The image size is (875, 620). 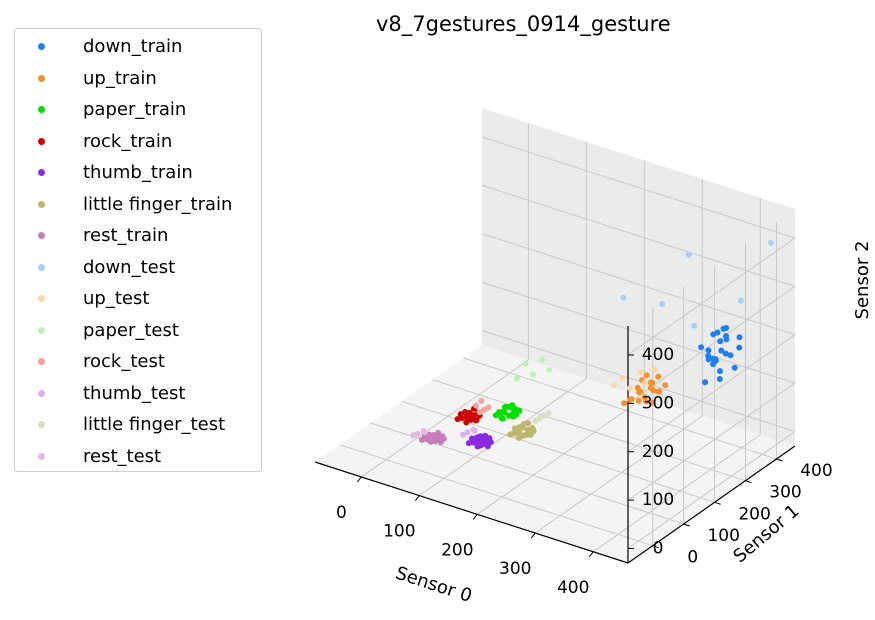 What do you see at coordinates (862, 280) in the screenshot?
I see `z-axis-label: Sensor 2` at bounding box center [862, 280].